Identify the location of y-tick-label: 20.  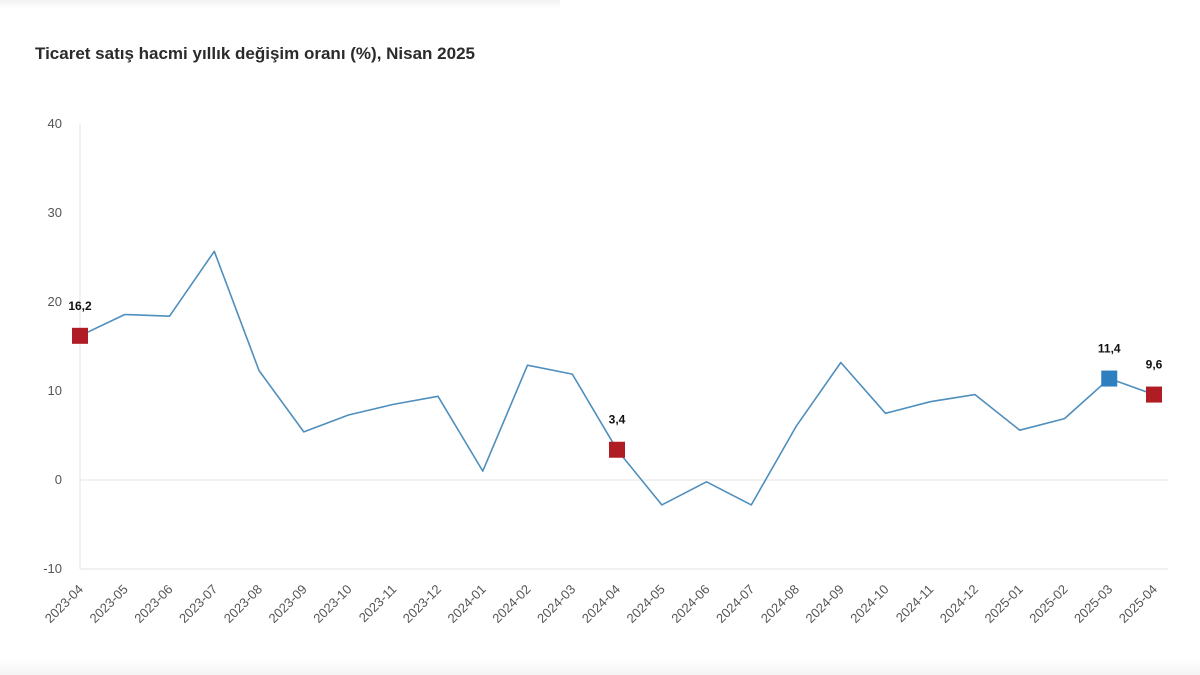
(55, 301).